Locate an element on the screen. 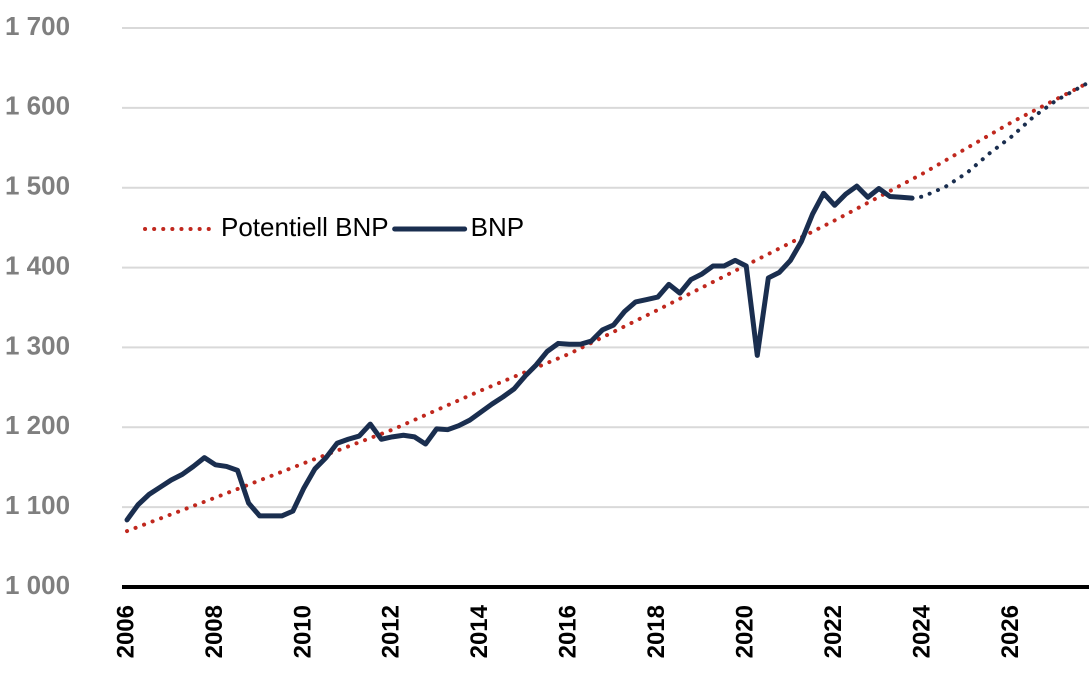 The height and width of the screenshot is (680, 1089). x-tick-label: 2016 is located at coordinates (568, 631).